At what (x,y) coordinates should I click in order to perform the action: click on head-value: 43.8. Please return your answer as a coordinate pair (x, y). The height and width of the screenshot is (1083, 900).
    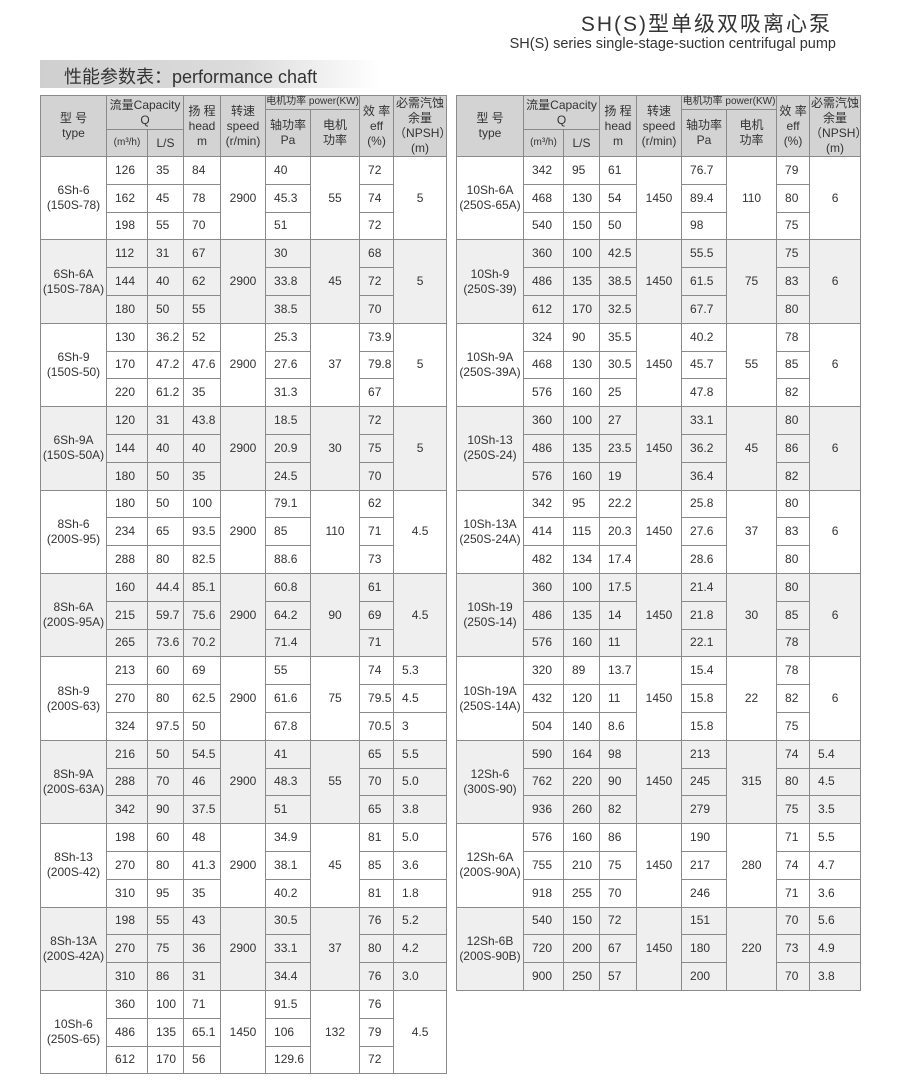
    Looking at the image, I should click on (202, 420).